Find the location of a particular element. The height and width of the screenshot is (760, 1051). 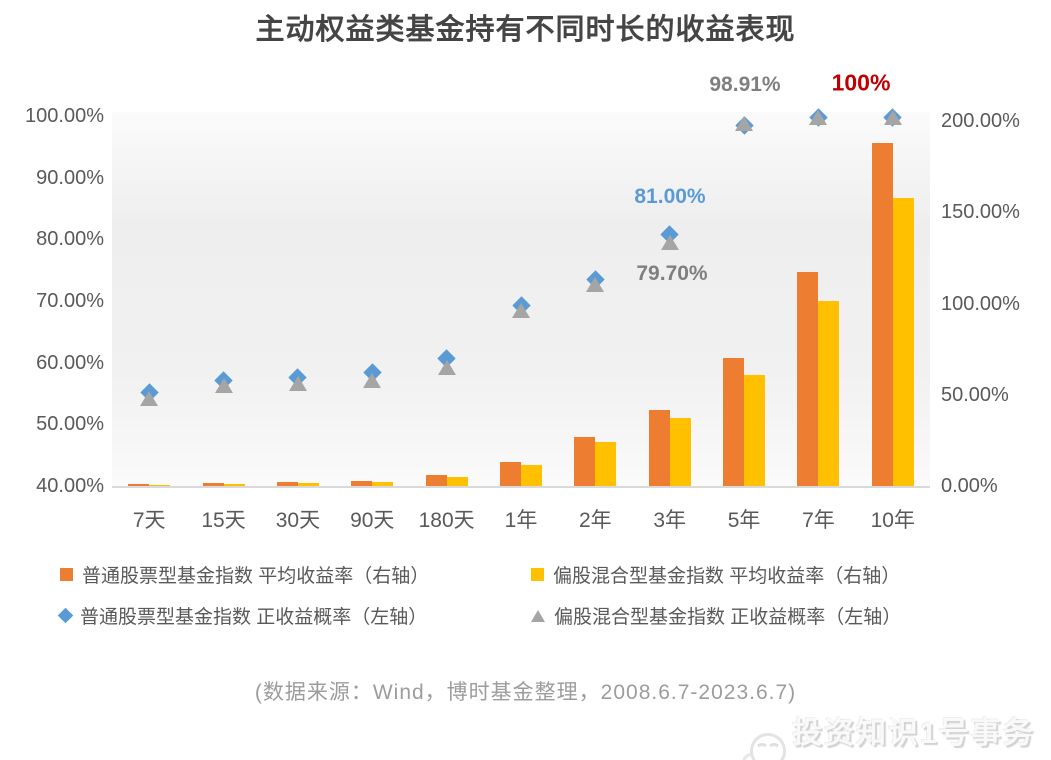

blue-diamond-icon is located at coordinates (65, 615).